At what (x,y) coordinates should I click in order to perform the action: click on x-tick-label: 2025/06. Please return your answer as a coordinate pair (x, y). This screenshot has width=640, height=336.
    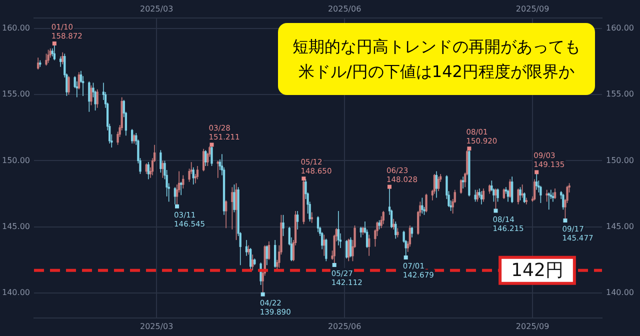
    Looking at the image, I should click on (345, 326).